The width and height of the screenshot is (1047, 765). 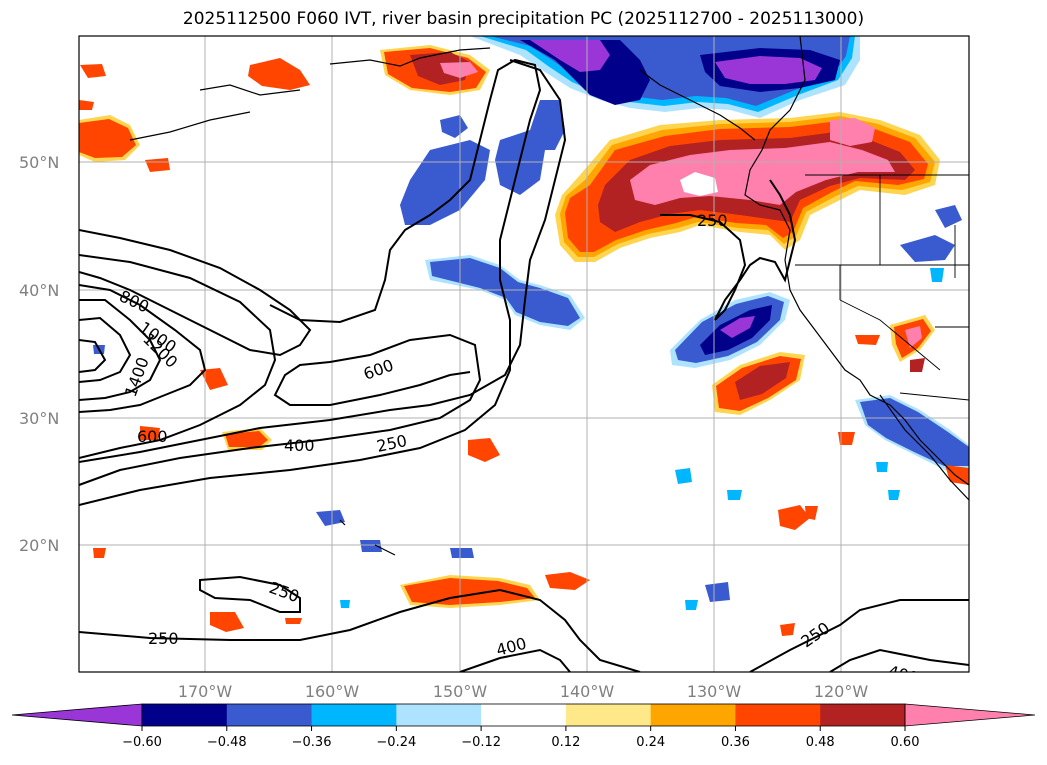 What do you see at coordinates (39, 545) in the screenshot?
I see `lat-label-20n: 20°N` at bounding box center [39, 545].